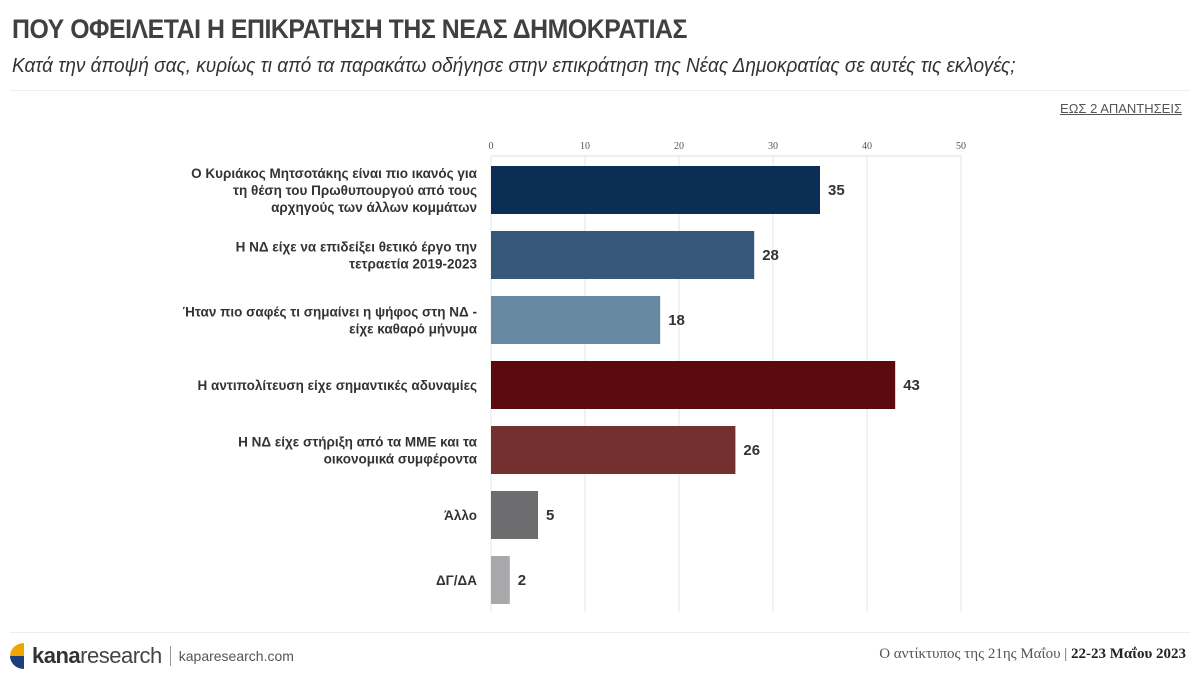  I want to click on x-tick-label: 10, so click(585, 146).